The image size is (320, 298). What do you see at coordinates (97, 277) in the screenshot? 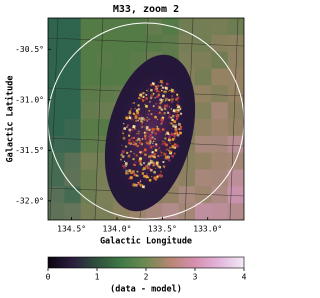
I see `colorbar-tick-label: 1` at bounding box center [97, 277].